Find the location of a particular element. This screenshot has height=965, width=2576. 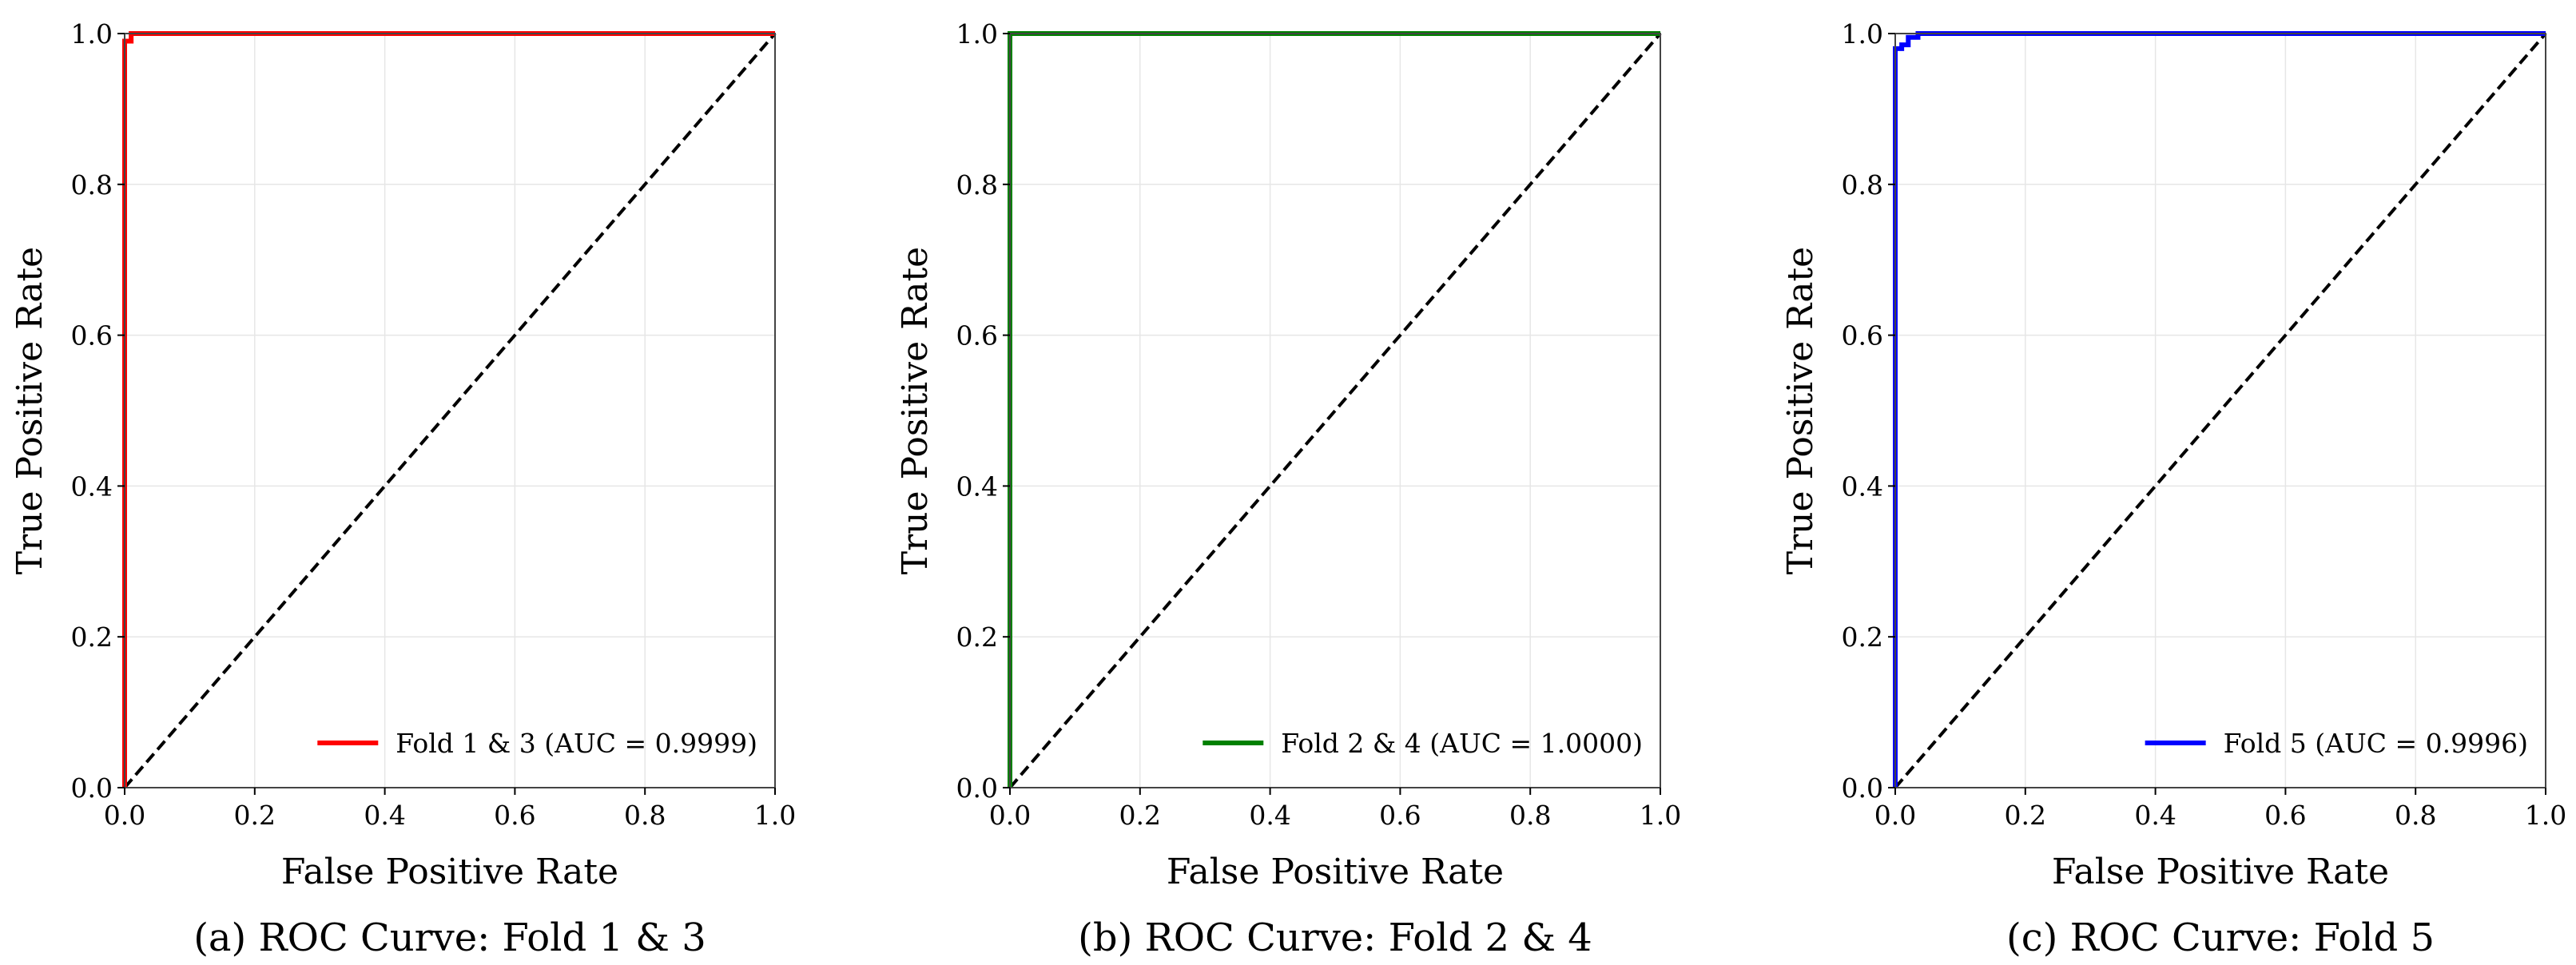

legend: Fold 1 & 3 (AUC = 0.9999) is located at coordinates (537, 743).